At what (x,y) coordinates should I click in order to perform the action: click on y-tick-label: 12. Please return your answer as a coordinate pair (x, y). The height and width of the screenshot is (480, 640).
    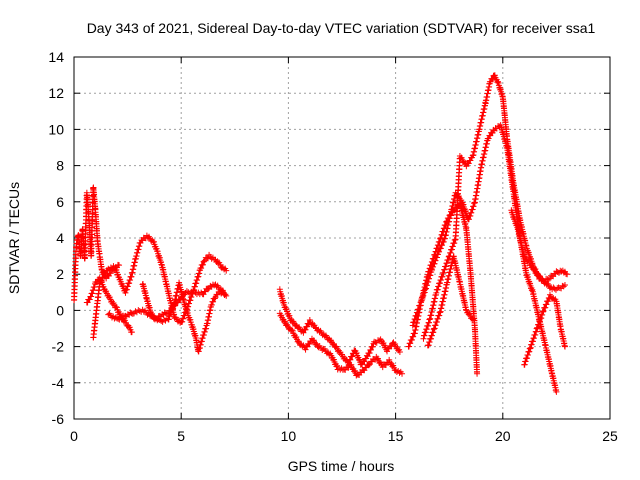
    Looking at the image, I should click on (56, 93).